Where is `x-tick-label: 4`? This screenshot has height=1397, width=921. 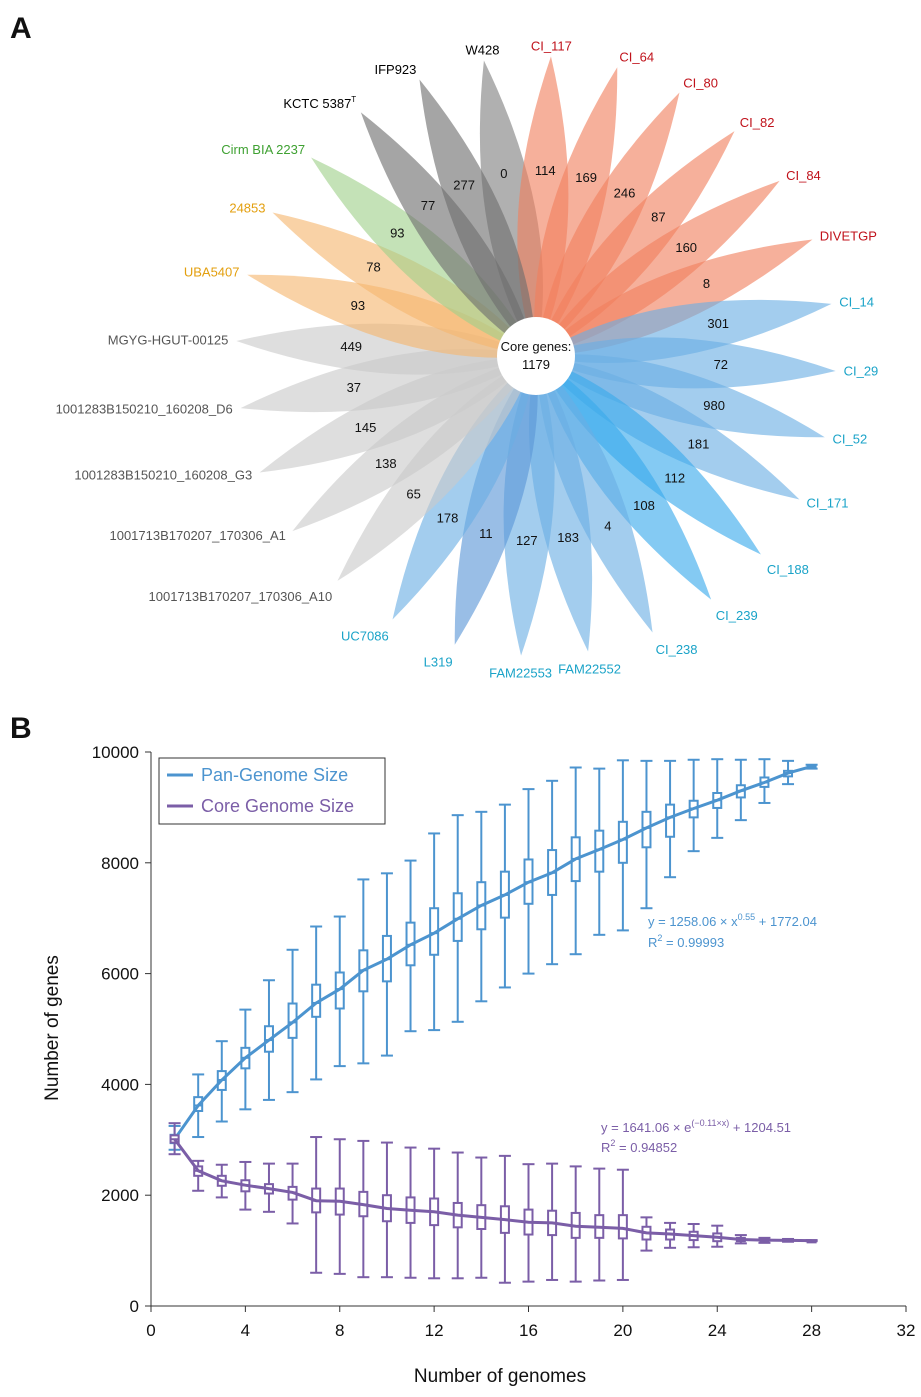 x-tick-label: 4 is located at coordinates (245, 1330).